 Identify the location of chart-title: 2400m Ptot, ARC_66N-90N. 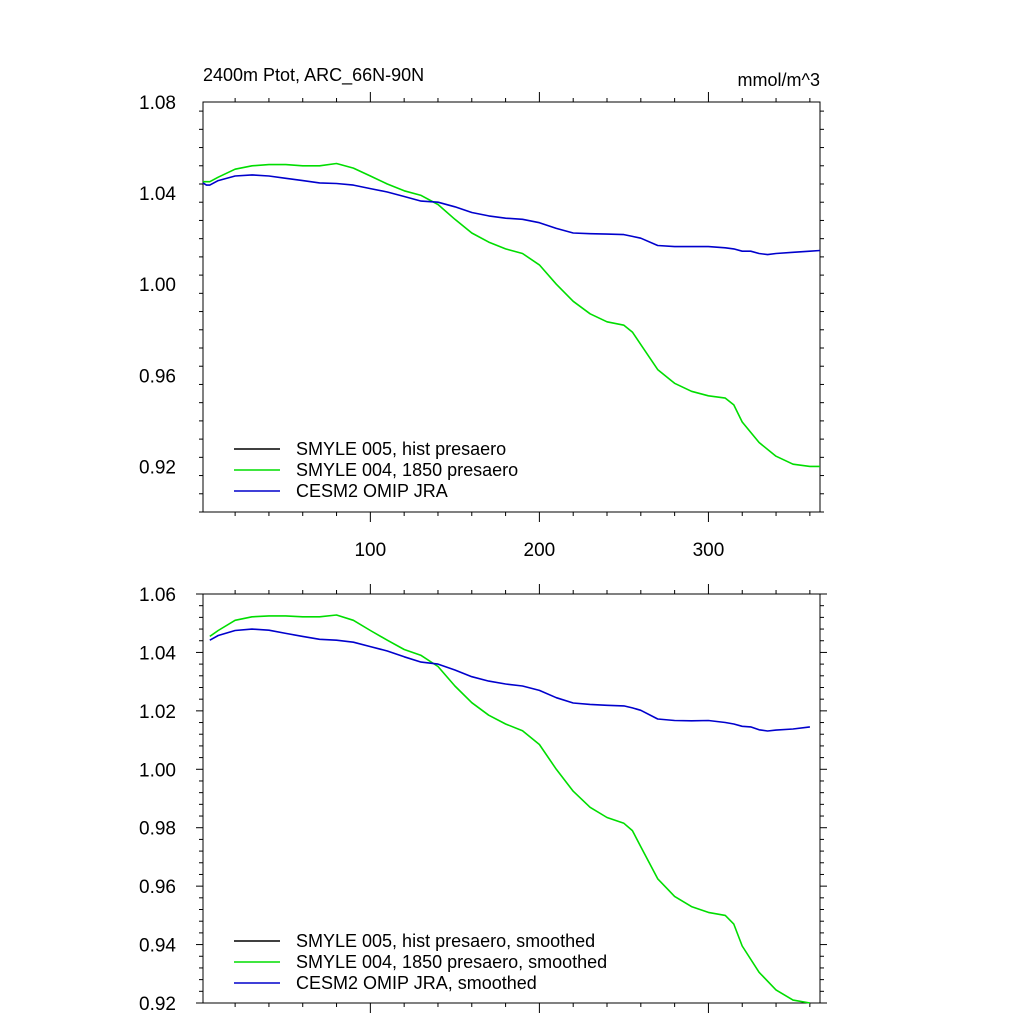
(313, 75).